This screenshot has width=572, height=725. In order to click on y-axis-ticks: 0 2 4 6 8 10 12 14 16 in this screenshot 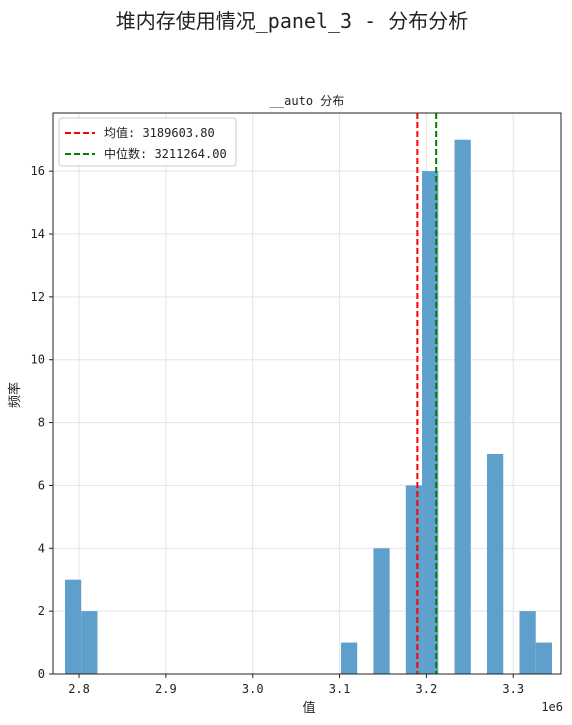, I will do `click(42, 422)`.